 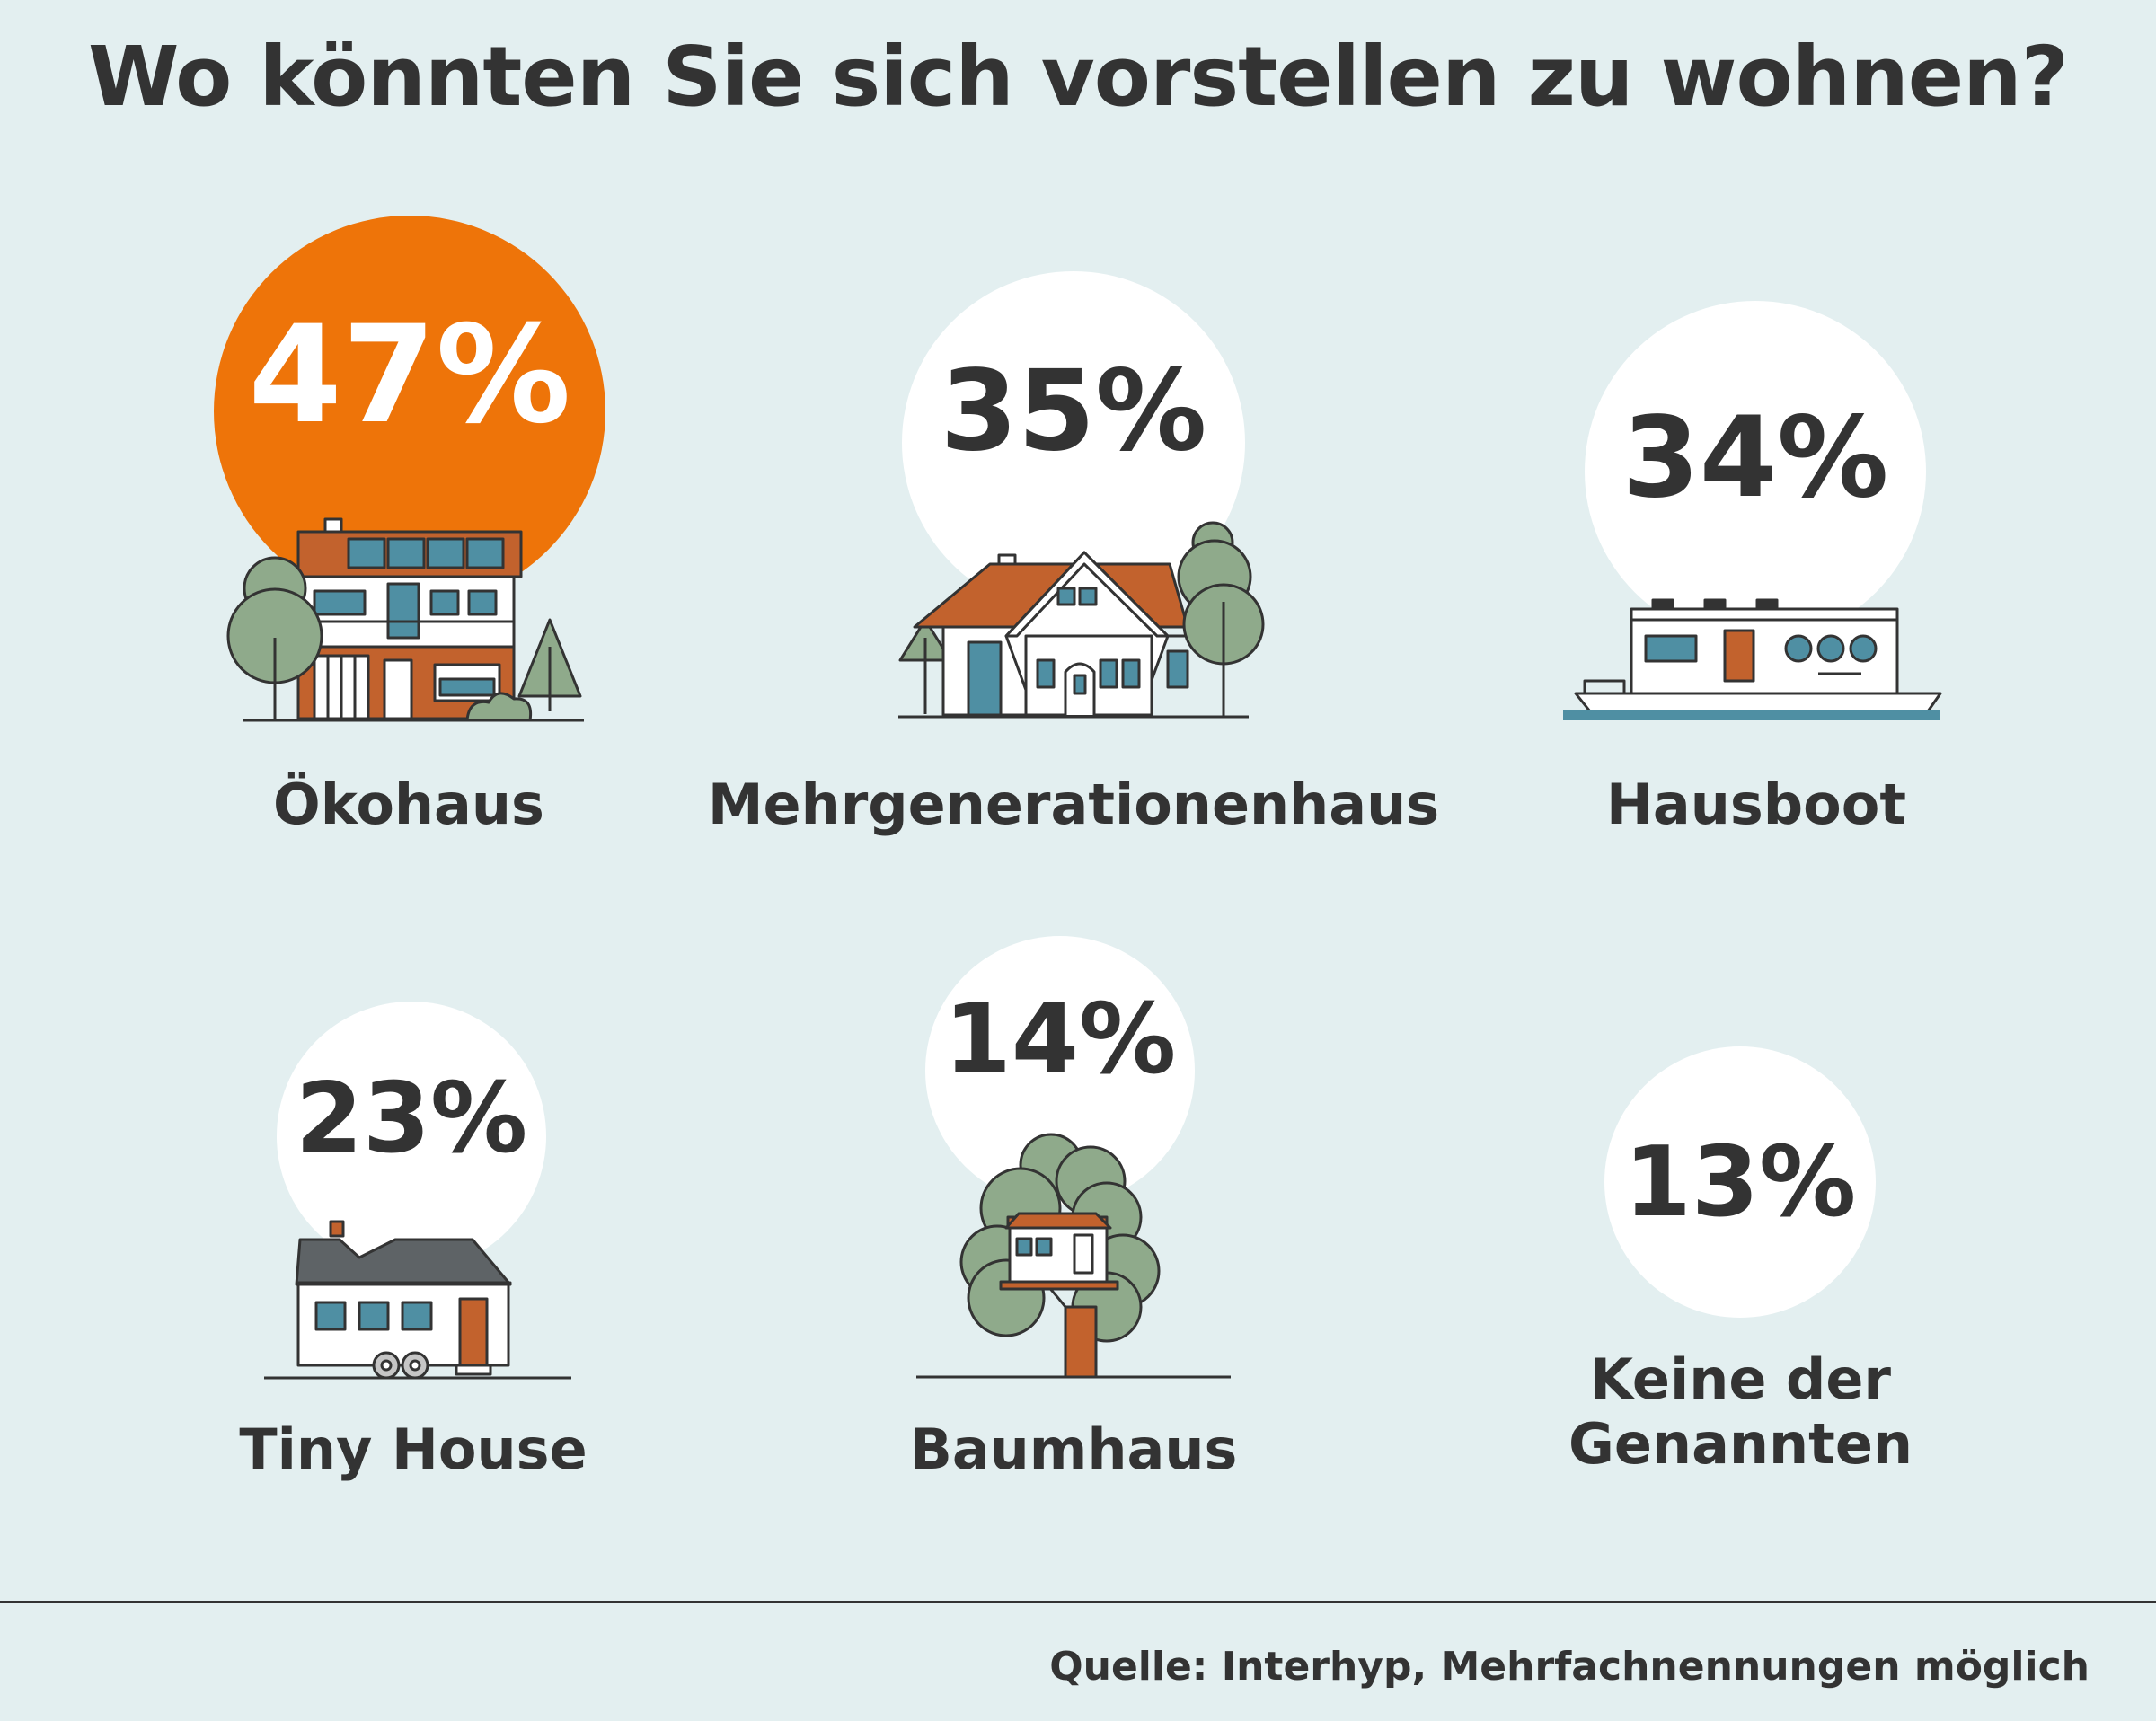 I want to click on category-label: Keine der Genannten, so click(x=1740, y=1411).